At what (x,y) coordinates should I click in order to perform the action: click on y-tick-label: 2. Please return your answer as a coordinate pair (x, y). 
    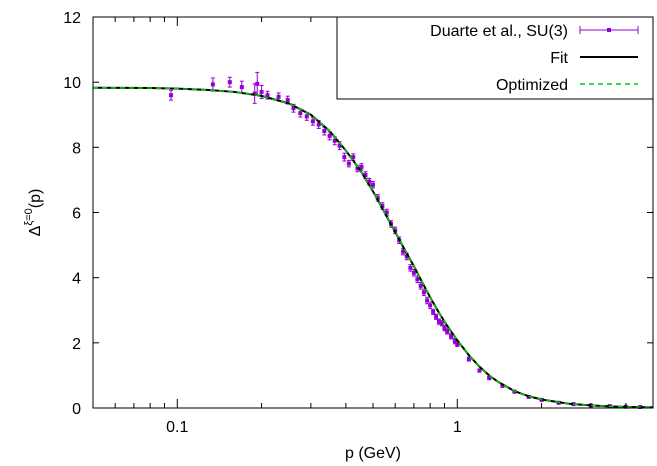
    Looking at the image, I should click on (76, 344).